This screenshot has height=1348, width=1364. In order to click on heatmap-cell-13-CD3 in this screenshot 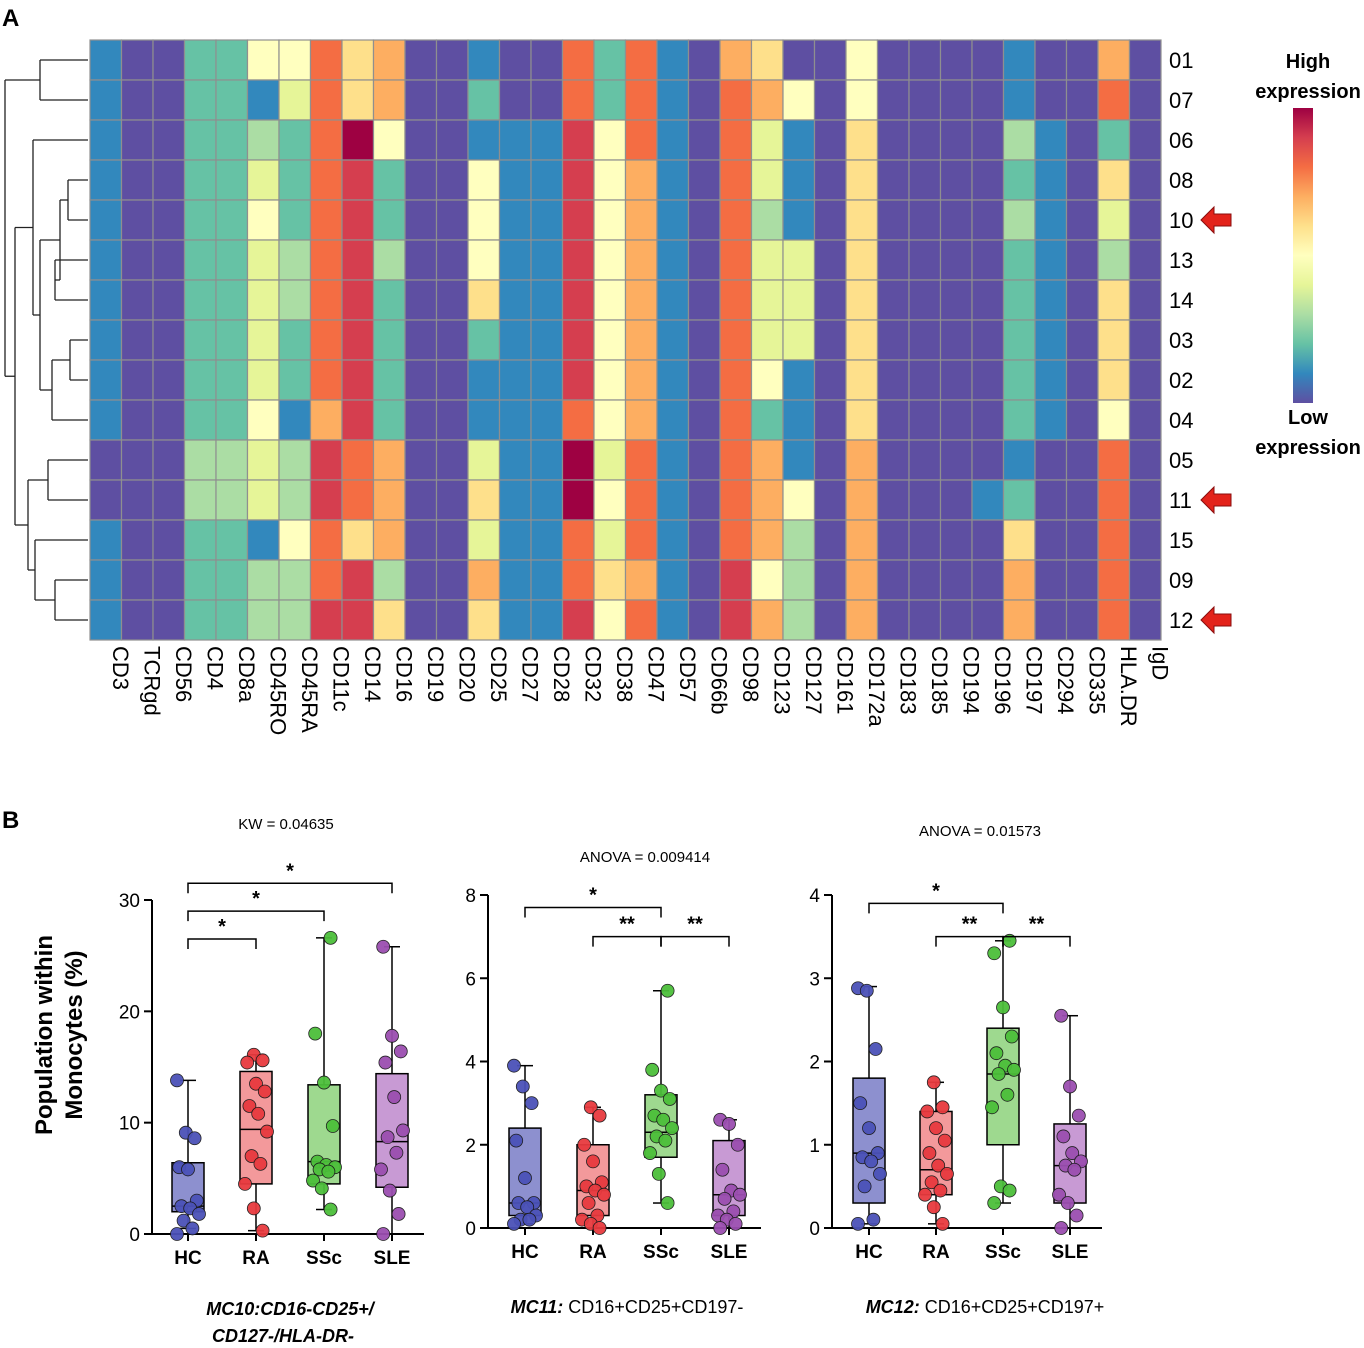, I will do `click(106, 260)`.